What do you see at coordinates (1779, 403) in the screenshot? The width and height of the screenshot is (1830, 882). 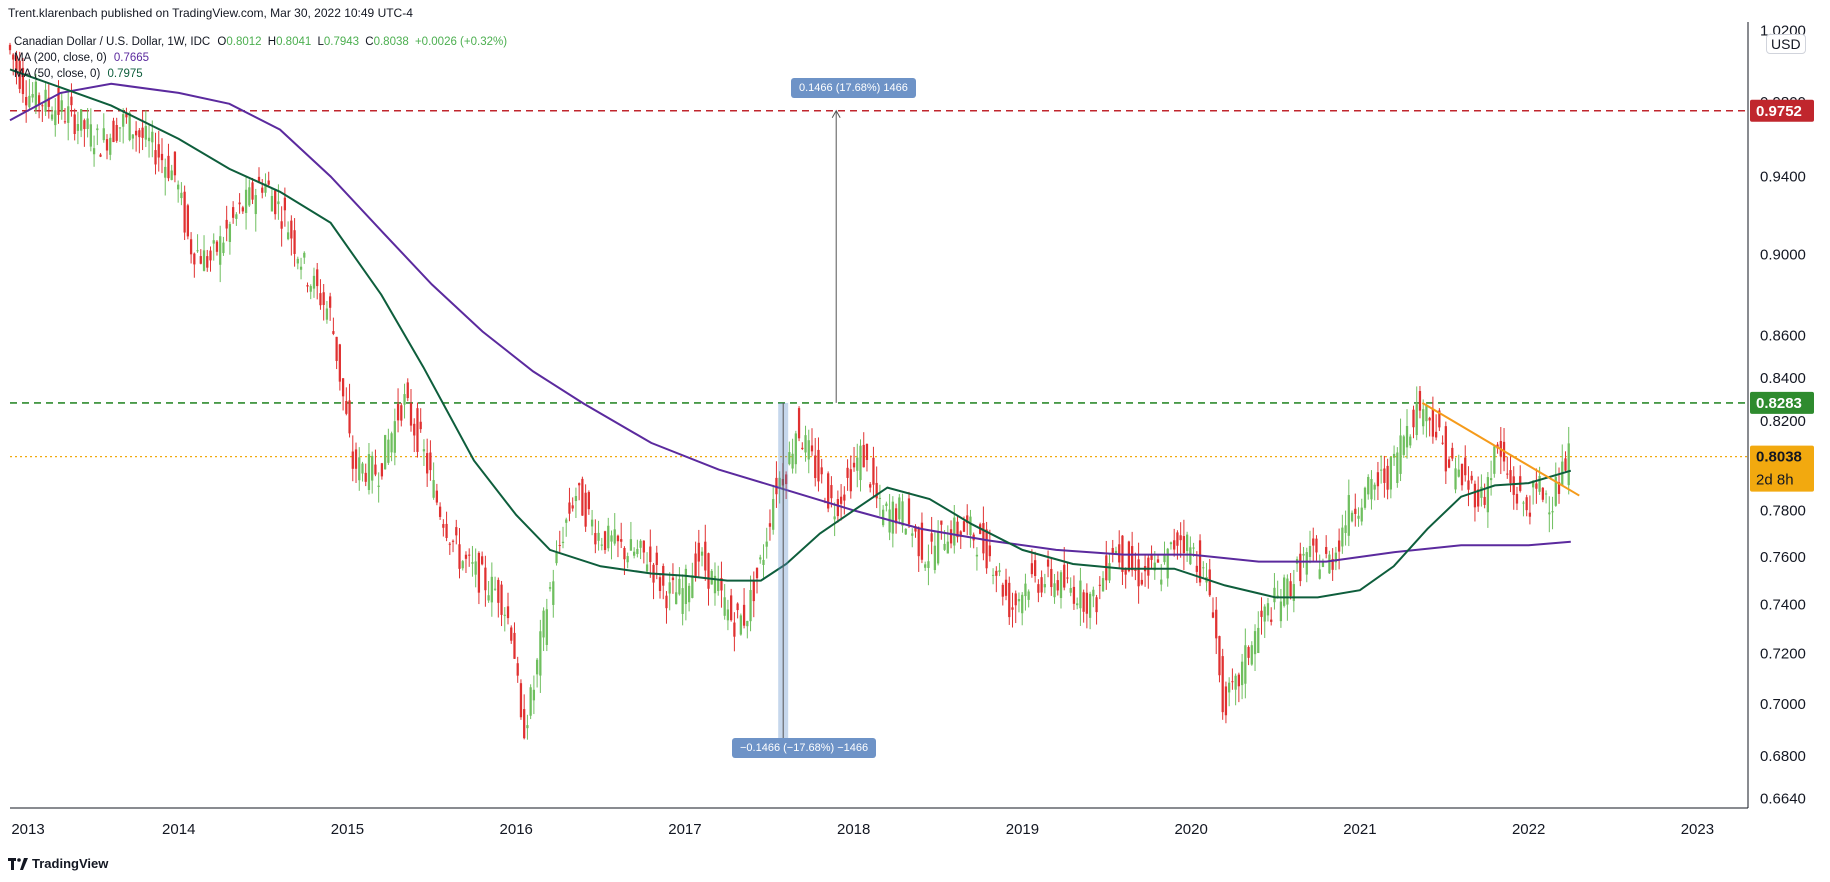 I see `support-label-text: 0.8283` at bounding box center [1779, 403].